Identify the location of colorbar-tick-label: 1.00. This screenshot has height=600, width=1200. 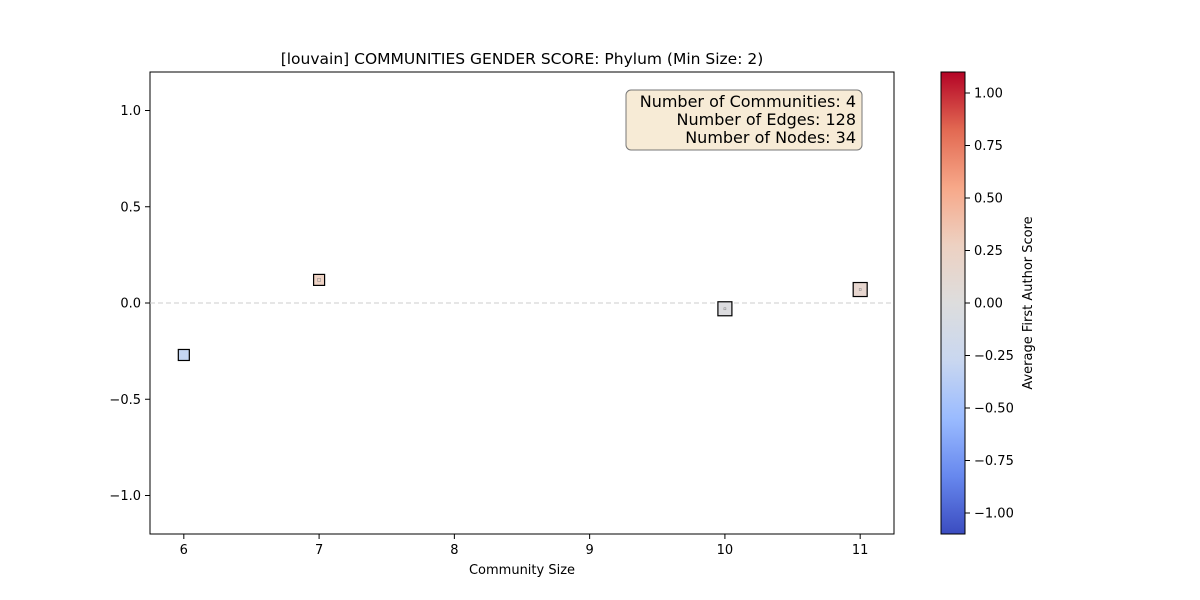
(988, 94).